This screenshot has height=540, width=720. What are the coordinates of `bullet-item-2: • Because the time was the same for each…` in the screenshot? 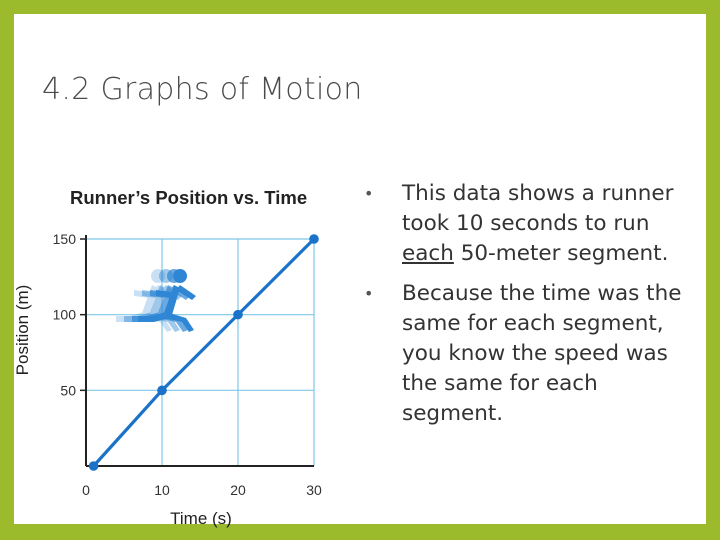 It's located at (529, 354).